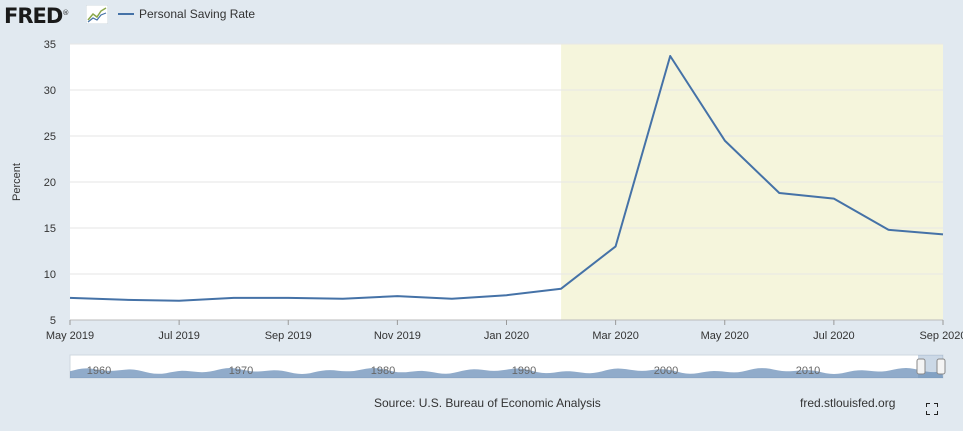 This screenshot has height=431, width=963. Describe the element at coordinates (383, 371) in the screenshot. I see `navigator-label: 1980` at that location.